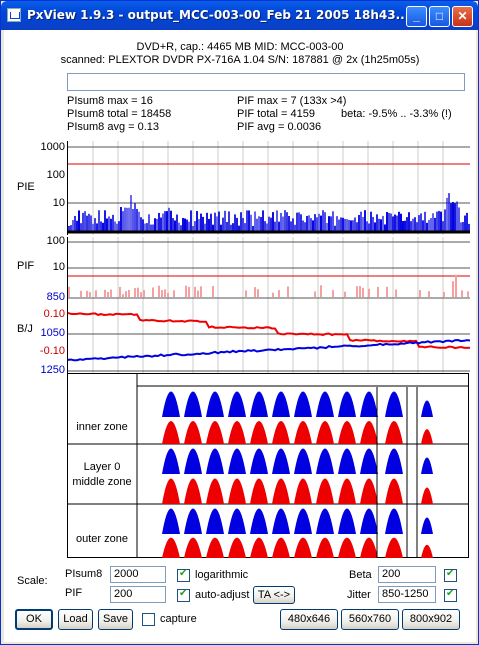 This screenshot has height=645, width=479. What do you see at coordinates (102, 539) in the screenshot?
I see `outer-zone-label: outer zone` at bounding box center [102, 539].